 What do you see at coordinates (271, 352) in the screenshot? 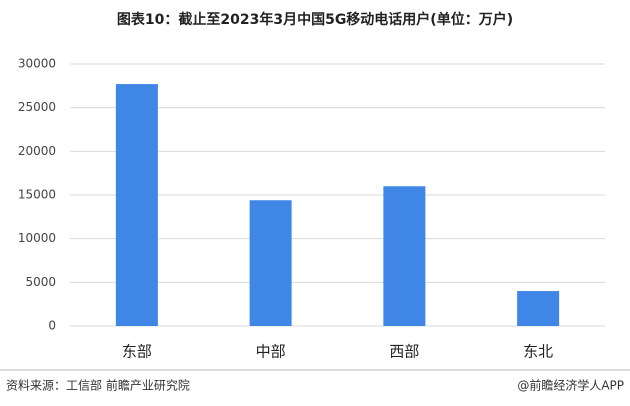
I see `x-tick-label: 中部` at bounding box center [271, 352].